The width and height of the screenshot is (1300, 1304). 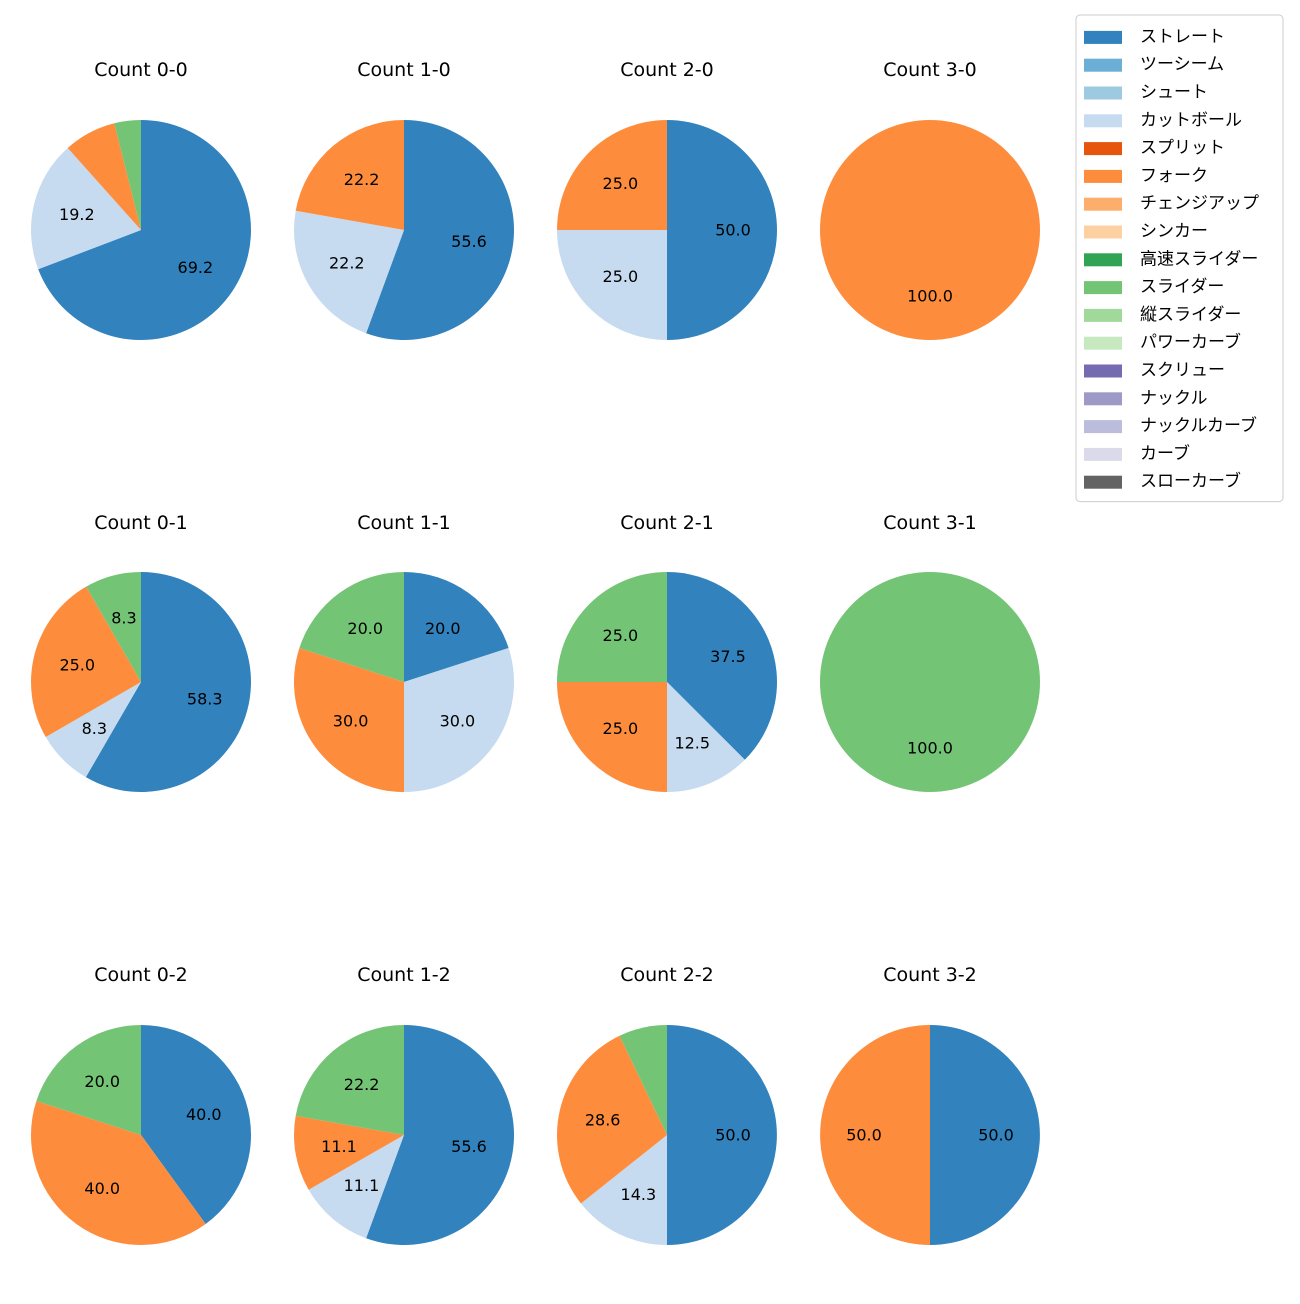 What do you see at coordinates (1182, 37) in the screenshot?
I see `legend-label: ストレート` at bounding box center [1182, 37].